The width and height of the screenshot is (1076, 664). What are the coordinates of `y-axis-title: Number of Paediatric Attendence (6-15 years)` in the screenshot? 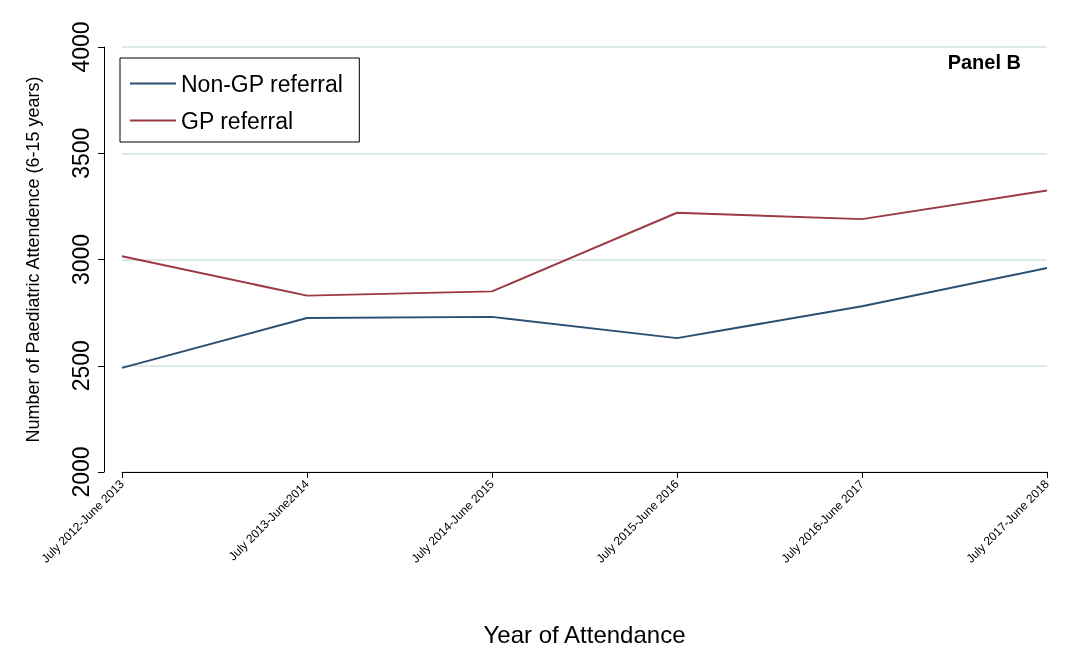 It's located at (33, 259).